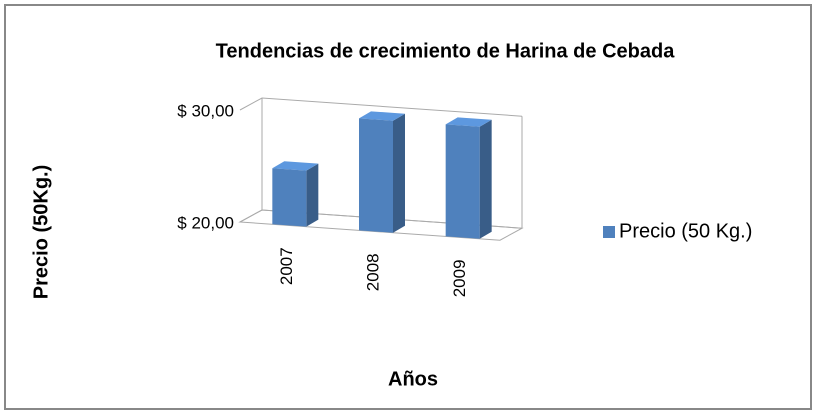 This screenshot has height=415, width=817. I want to click on legend-label: Precio (50 Kg.), so click(685, 231).